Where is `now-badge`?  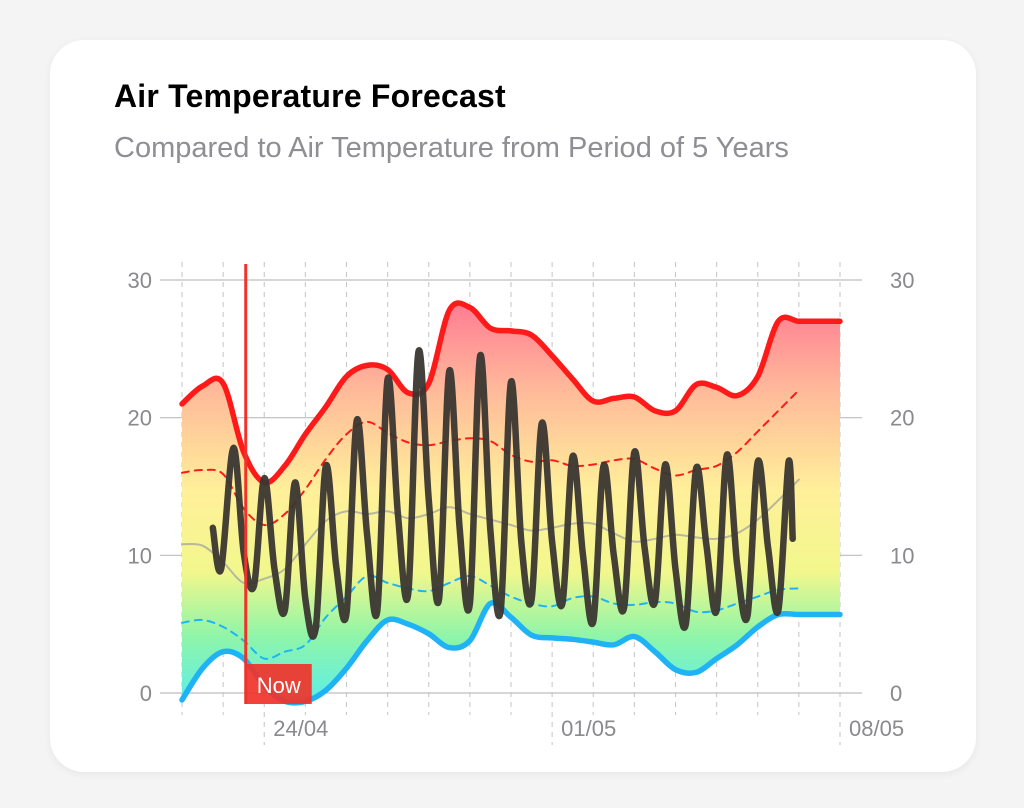 now-badge is located at coordinates (278, 684).